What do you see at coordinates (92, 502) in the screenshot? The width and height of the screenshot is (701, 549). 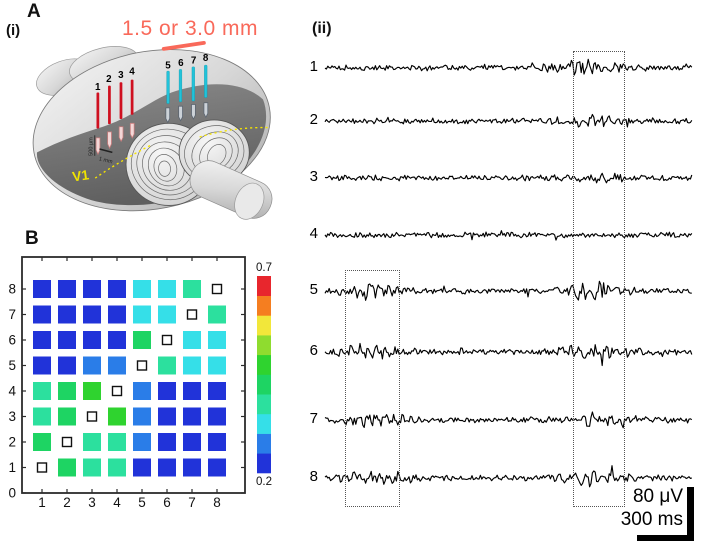 I see `x-tick-label: 3` at bounding box center [92, 502].